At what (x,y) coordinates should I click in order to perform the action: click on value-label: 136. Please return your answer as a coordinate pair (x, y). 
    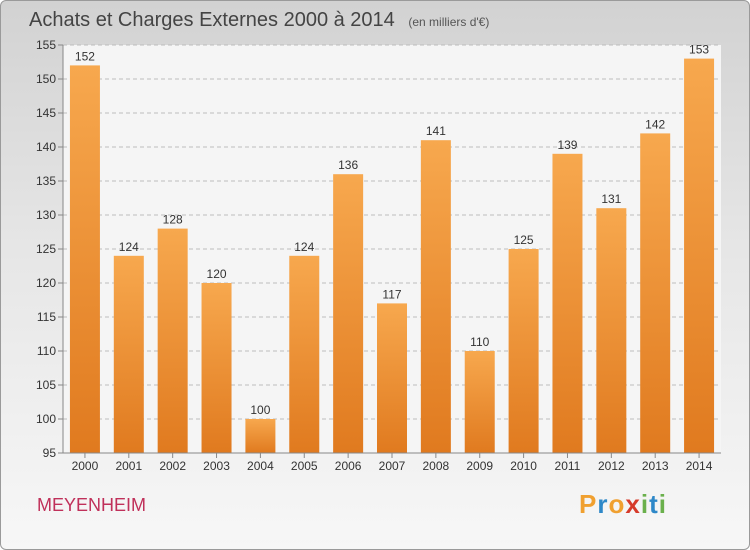
    Looking at the image, I should click on (348, 165).